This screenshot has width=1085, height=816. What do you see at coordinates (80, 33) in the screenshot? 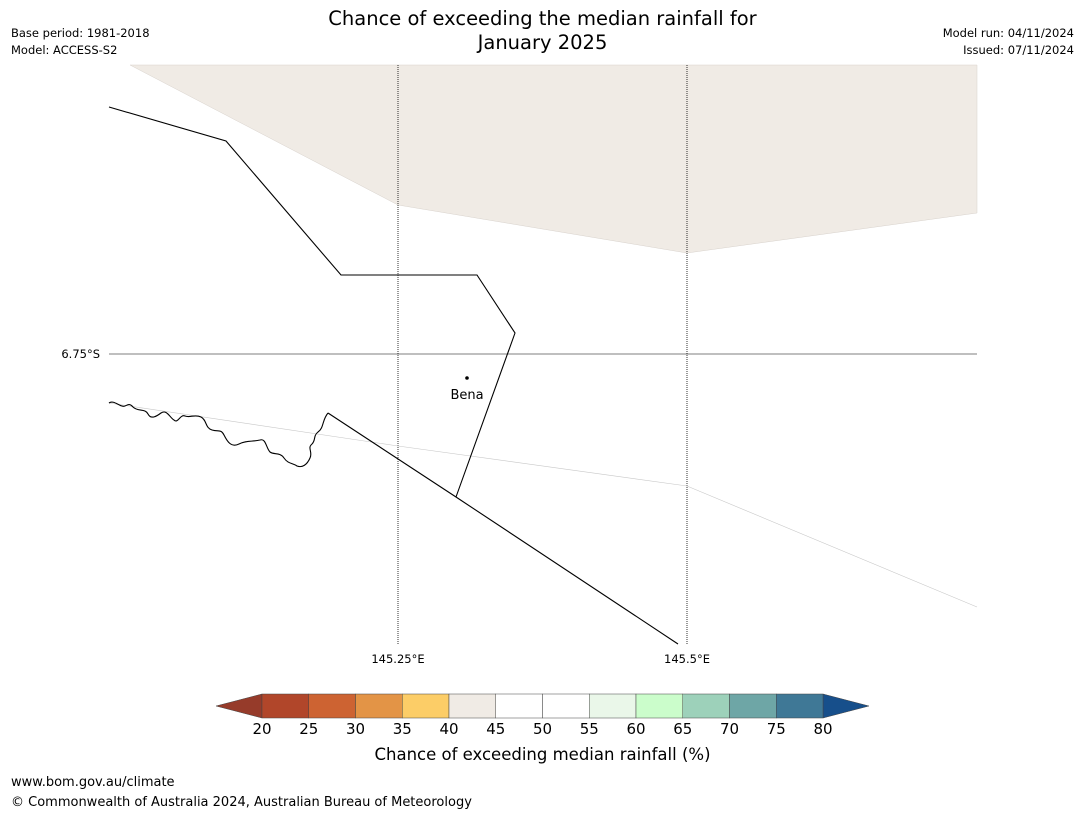
I see `base-period: Base period: 1981-2018` at bounding box center [80, 33].